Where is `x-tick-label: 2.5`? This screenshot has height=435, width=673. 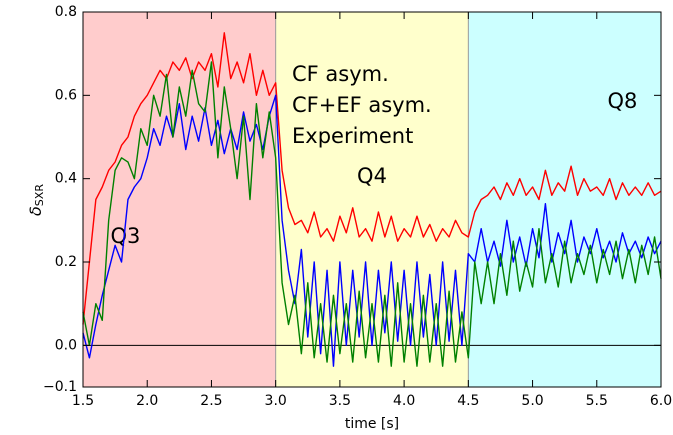
x-tick-label: 2.5 is located at coordinates (211, 401).